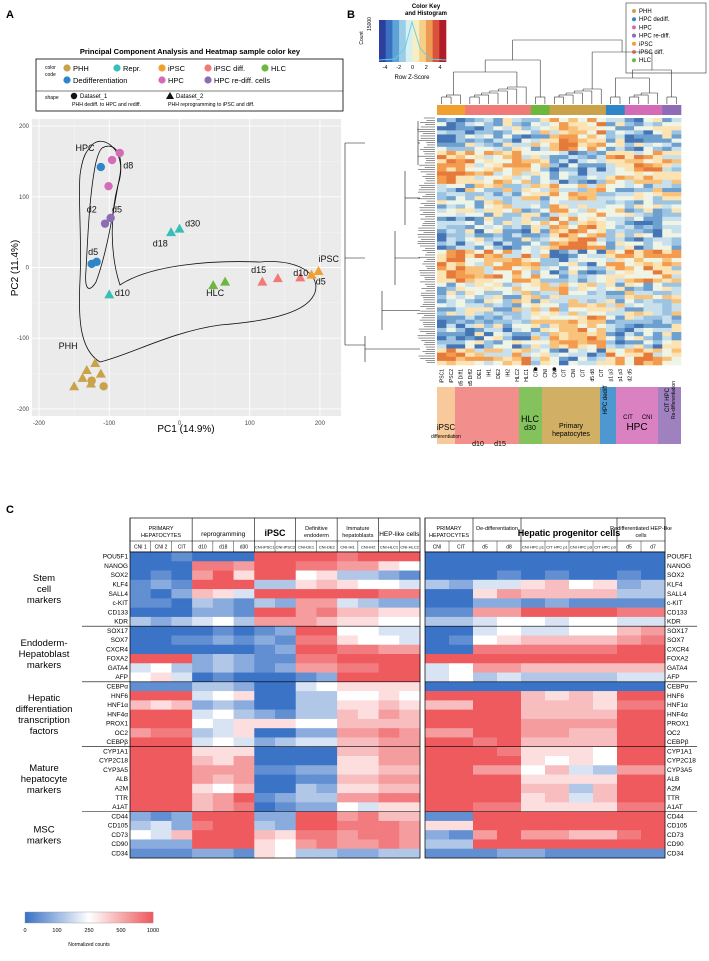 This screenshot has height=961, width=709. Describe the element at coordinates (275, 533) in the screenshot. I see `c-left-group-2: iPSC` at that location.